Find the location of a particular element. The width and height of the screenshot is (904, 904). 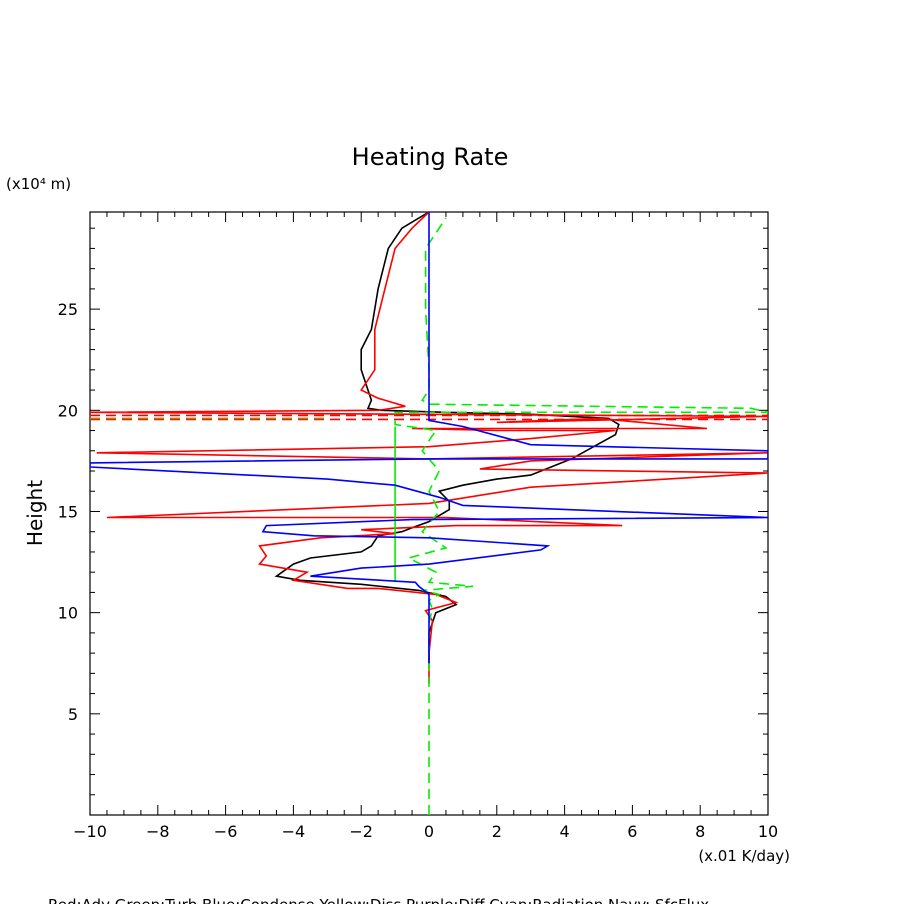

x-tick-label-3: −4 is located at coordinates (294, 831).